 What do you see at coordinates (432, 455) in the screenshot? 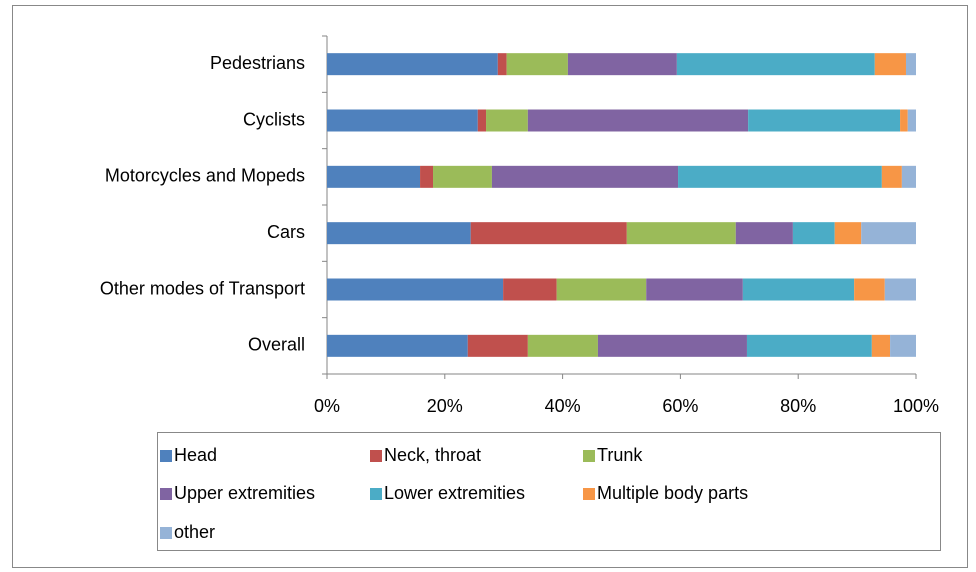
I see `legend-label: Neck, throat` at bounding box center [432, 455].